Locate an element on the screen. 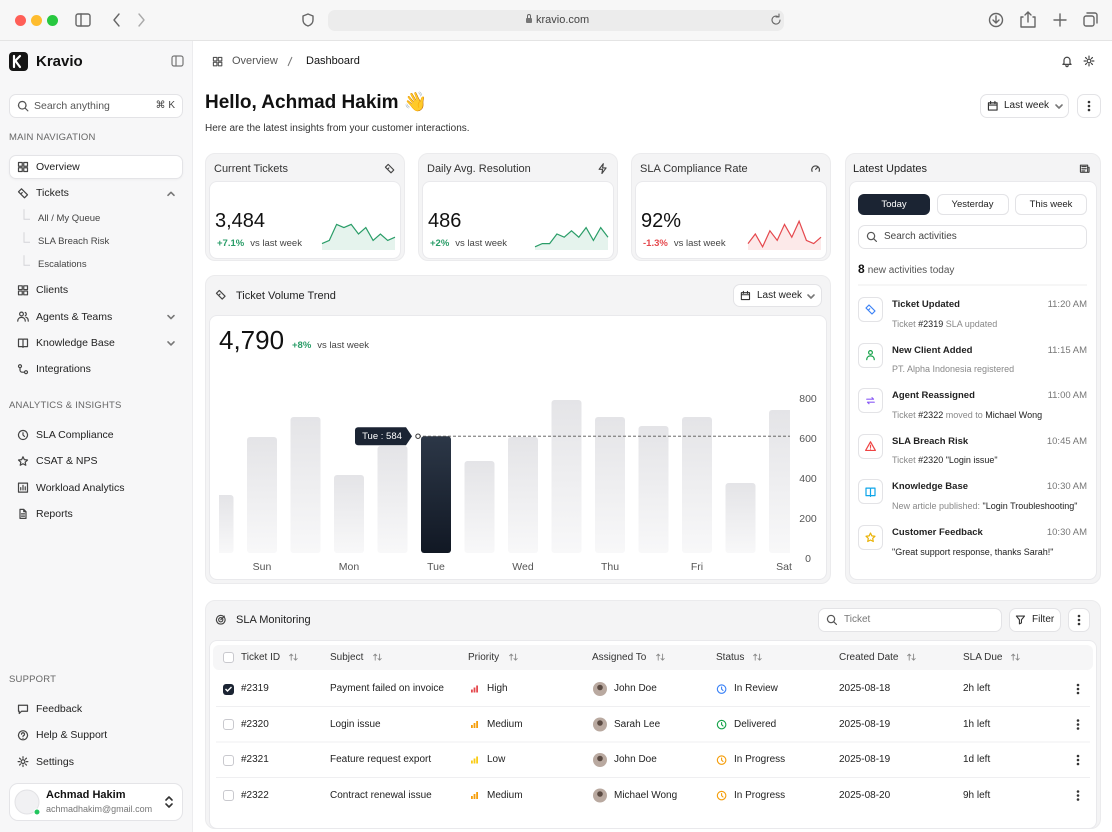 The height and width of the screenshot is (832, 1112). cell-created: 2025-08-18 is located at coordinates (865, 688).